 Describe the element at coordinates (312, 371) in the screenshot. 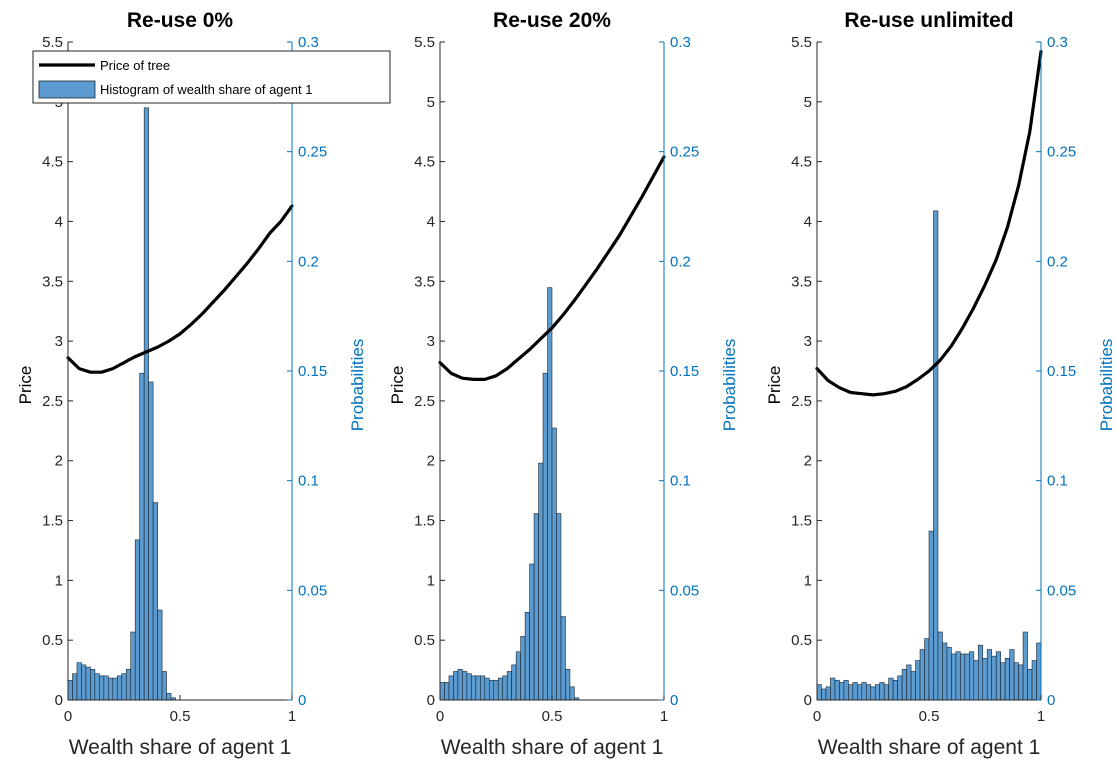

I see `right-tick-label: 0.15` at that location.